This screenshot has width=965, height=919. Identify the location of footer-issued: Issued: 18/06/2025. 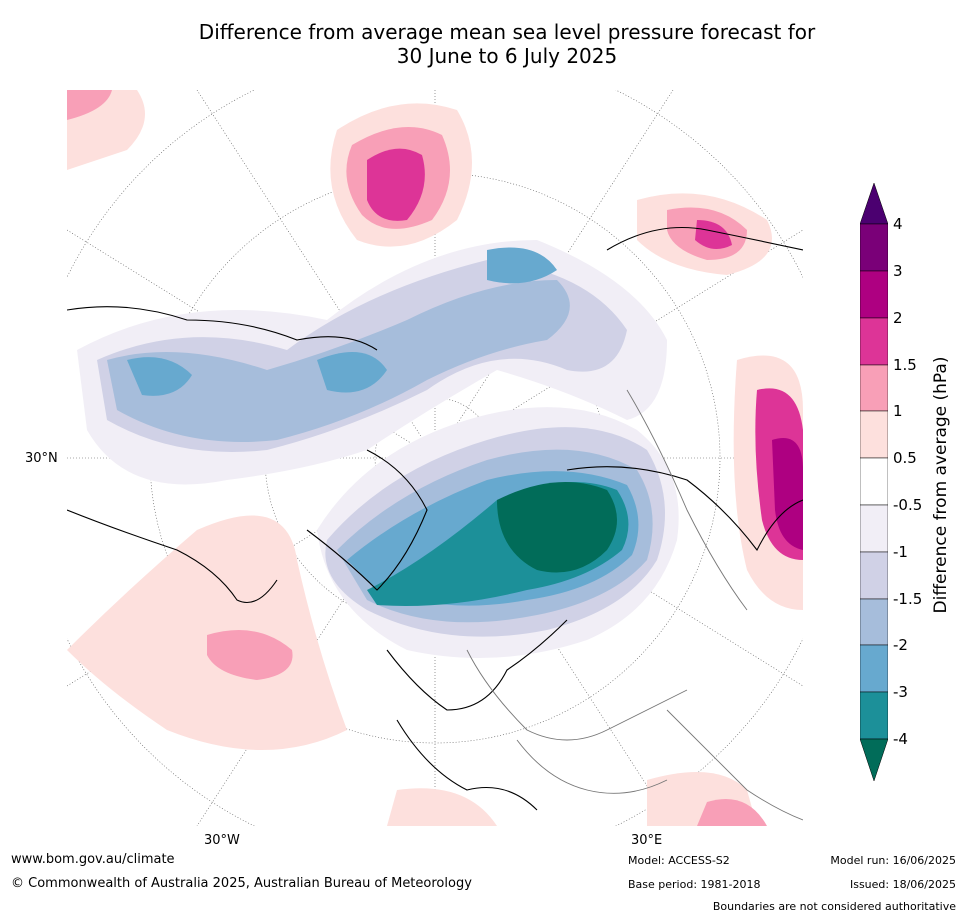
(902, 884).